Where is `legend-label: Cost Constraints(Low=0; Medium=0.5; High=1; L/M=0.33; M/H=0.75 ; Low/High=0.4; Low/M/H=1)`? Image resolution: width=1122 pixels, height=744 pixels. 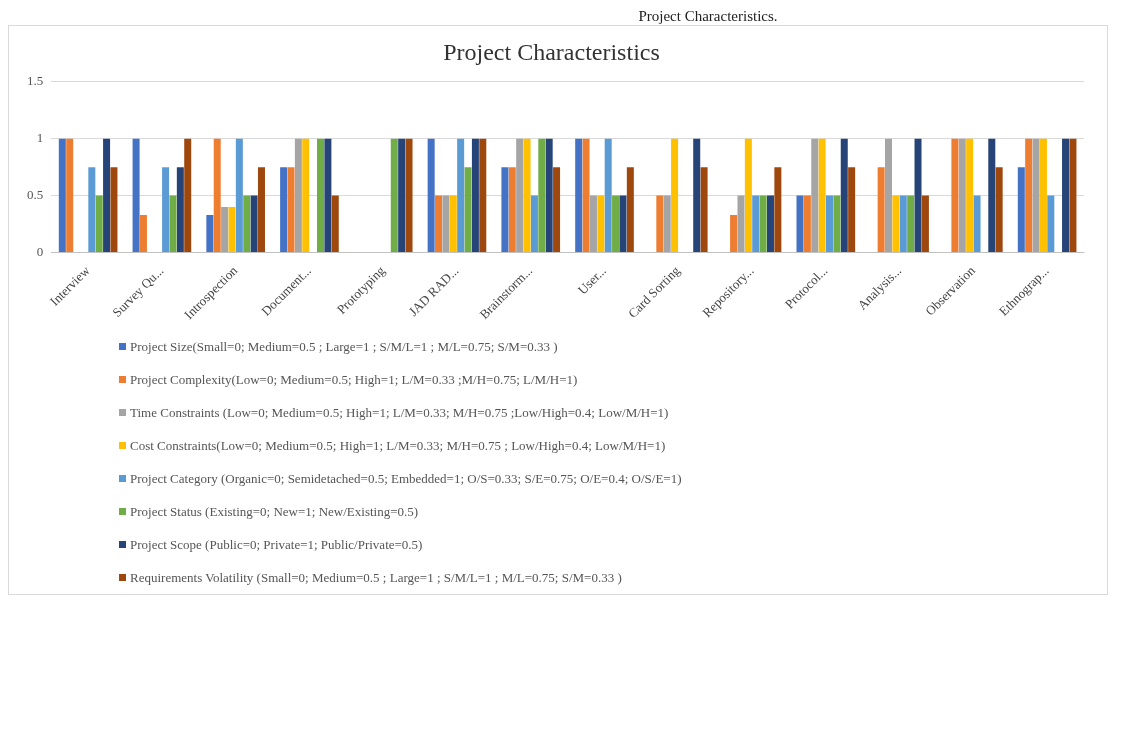
legend-label: Cost Constraints(Low=0; Medium=0.5; High=1; L/M=0.33; M/H=0.75 ; Low/High=0.4; Low/M/H=1) is located at coordinates (398, 445).